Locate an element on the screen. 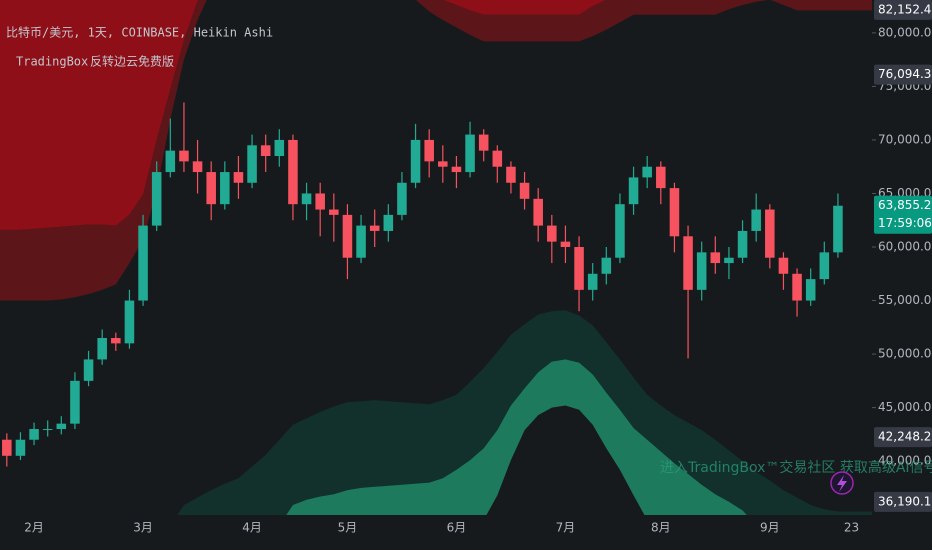 This screenshot has height=550, width=932. y-tick-label: 50,000.00 is located at coordinates (905, 354).